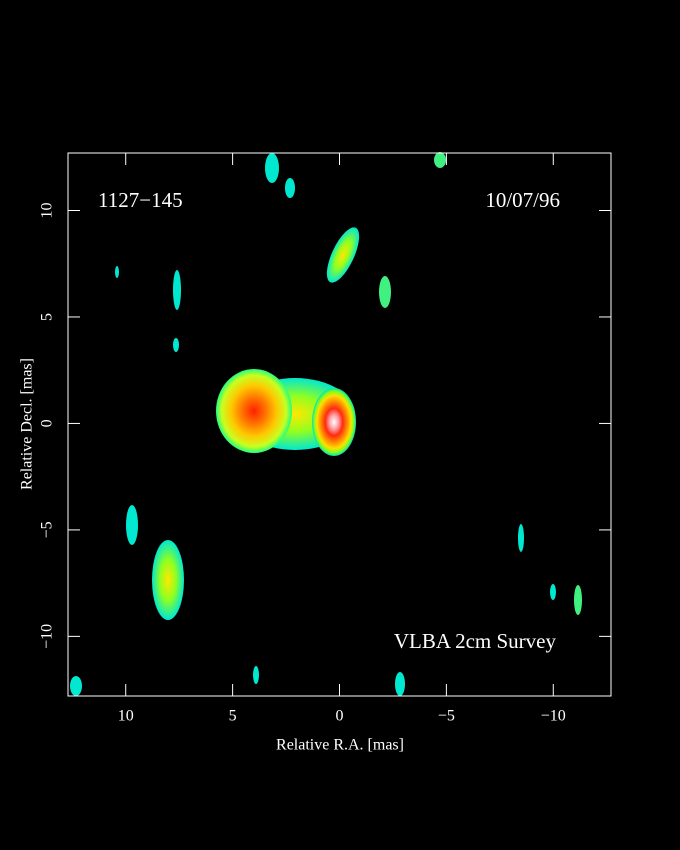 The width and height of the screenshot is (680, 850). I want to click on x-tick-label: 5, so click(233, 716).